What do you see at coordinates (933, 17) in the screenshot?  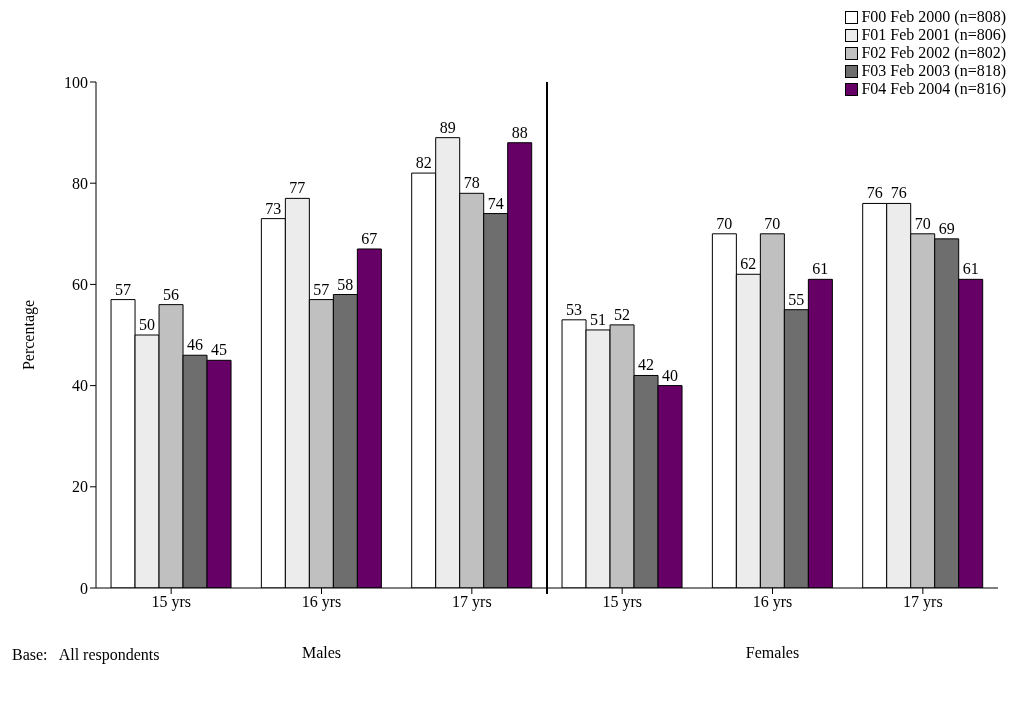 I see `legend-label: F00 Feb 2000 (n=808)` at bounding box center [933, 17].